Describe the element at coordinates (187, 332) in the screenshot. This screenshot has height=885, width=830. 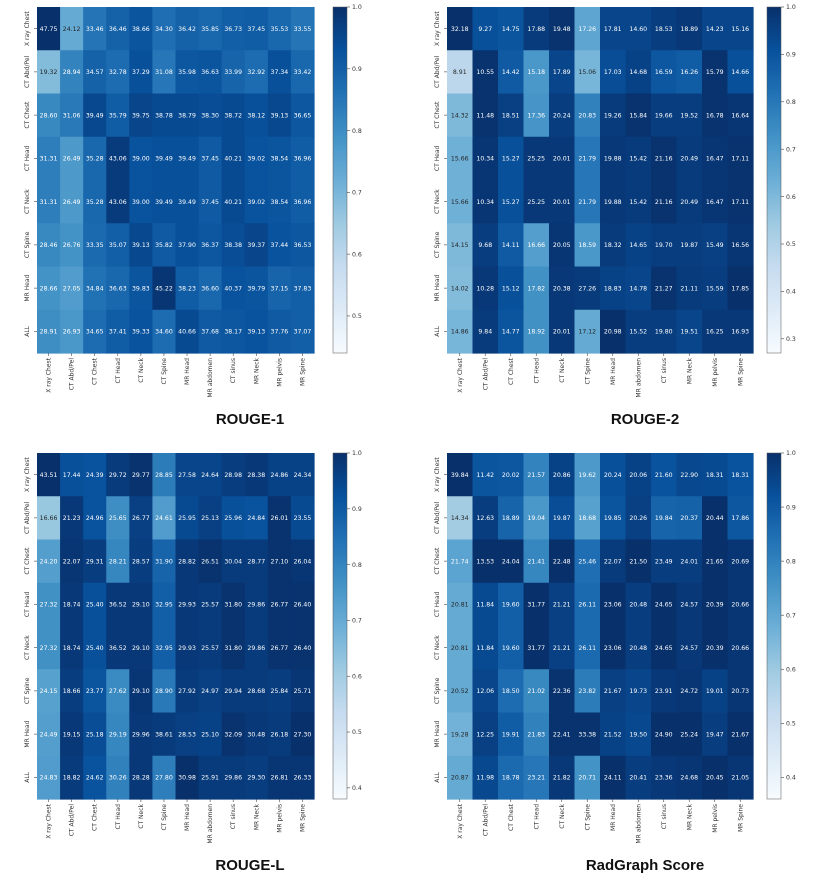
I see `cell-value-label: 40.66` at that location.